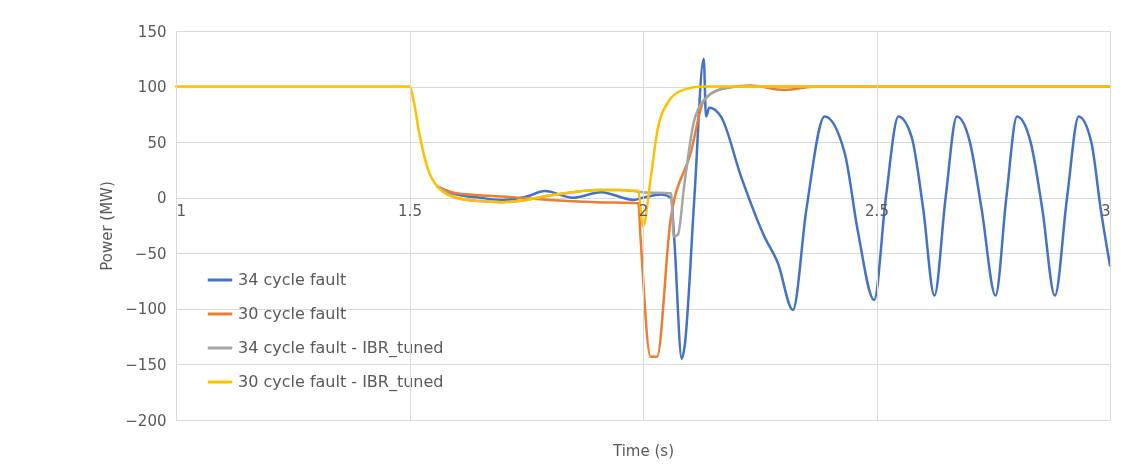 This screenshot has height=473, width=1148. I want to click on y-axis-title: Power (MW), so click(107, 226).